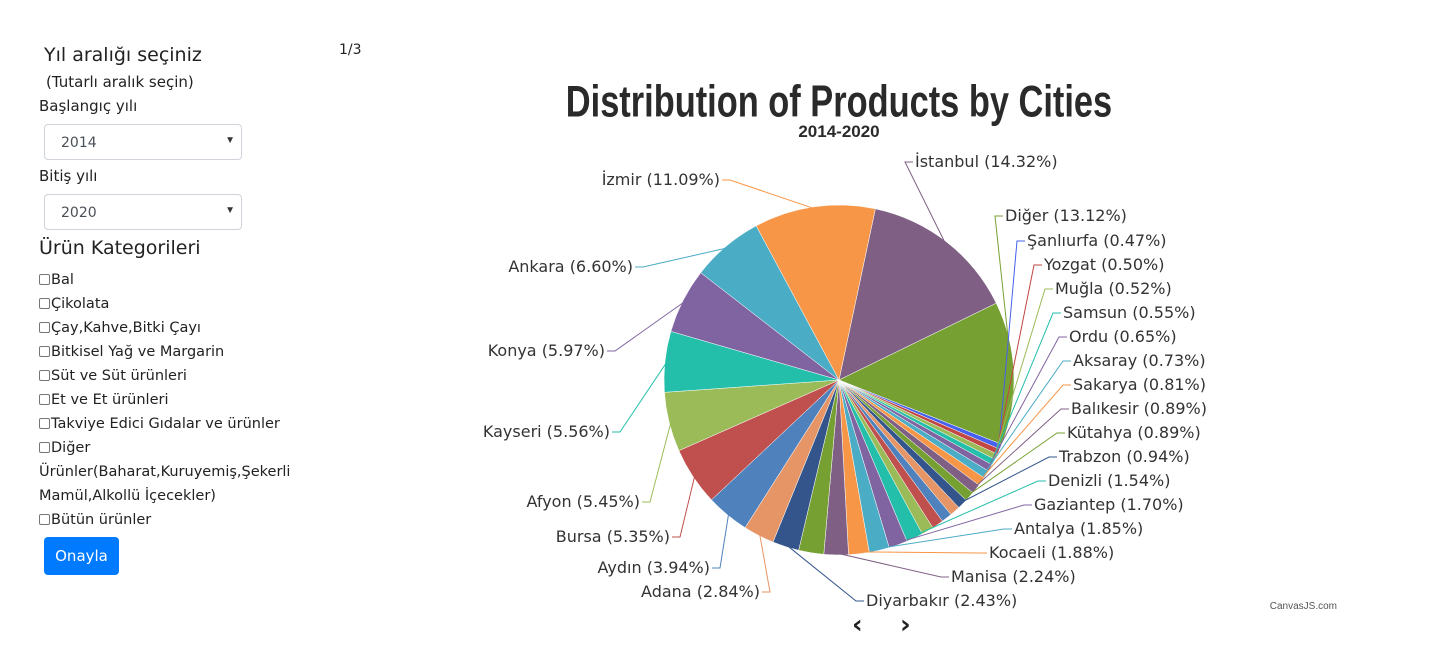 This screenshot has width=1440, height=658. I want to click on category-checkbox-sut: Süt ve Süt ürünleri, so click(164, 376).